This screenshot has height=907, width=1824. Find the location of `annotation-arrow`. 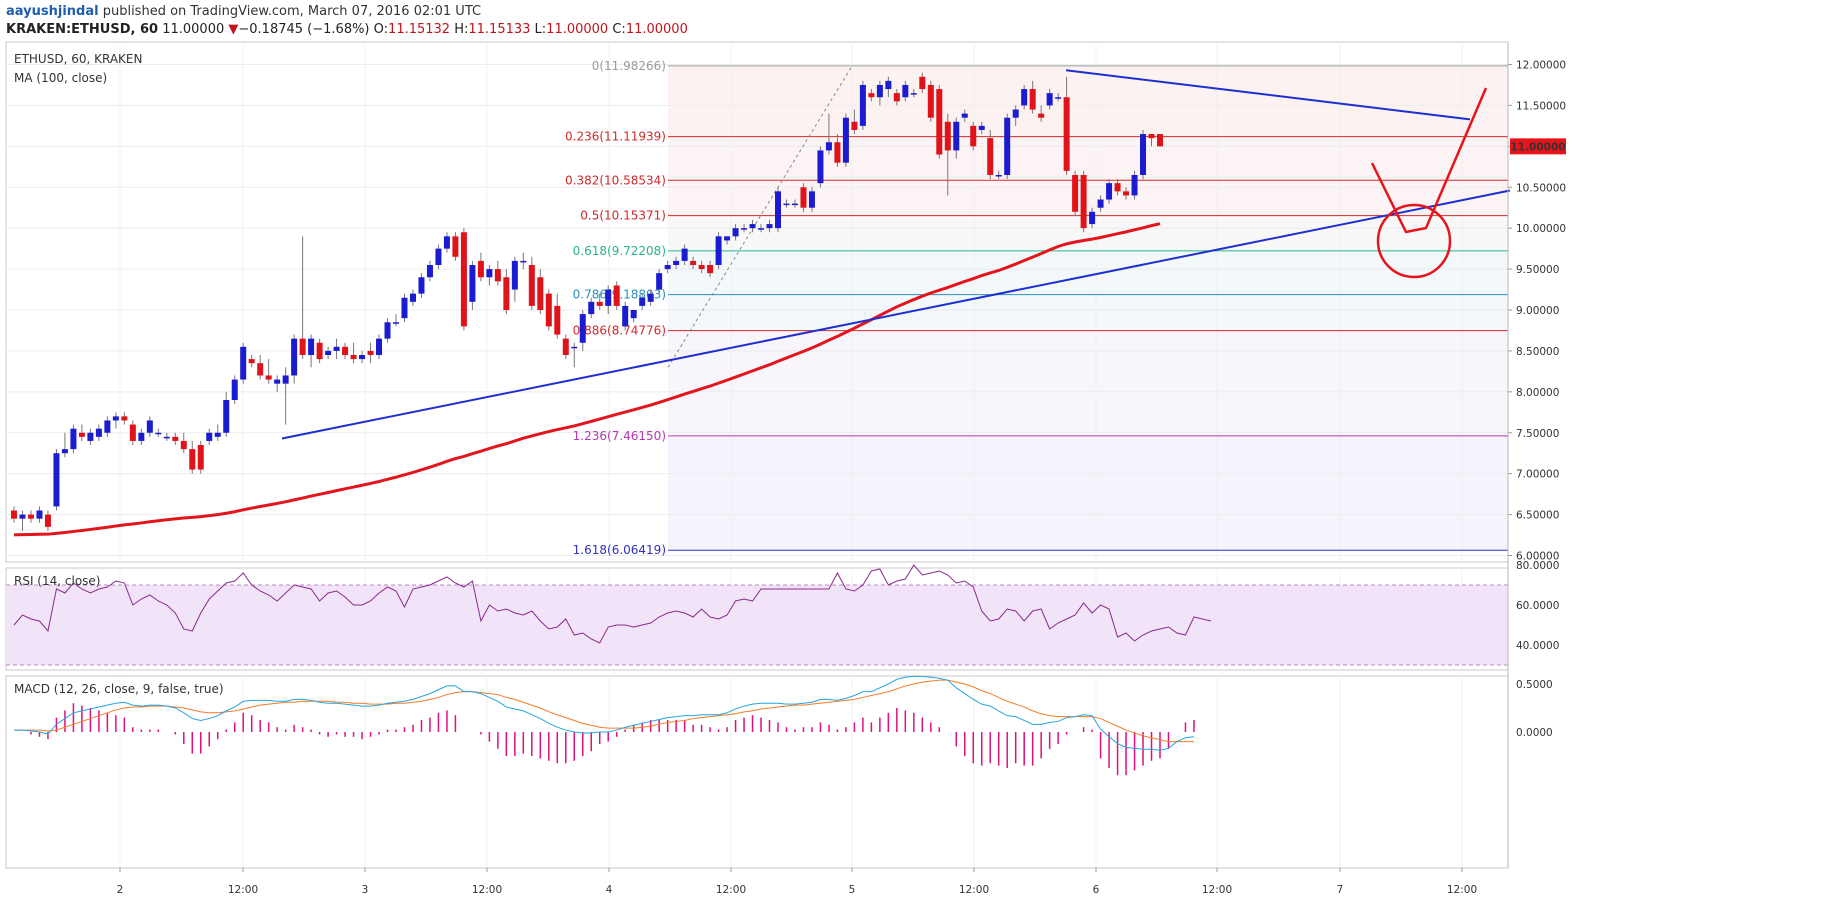

annotation-arrow is located at coordinates (1429, 160).